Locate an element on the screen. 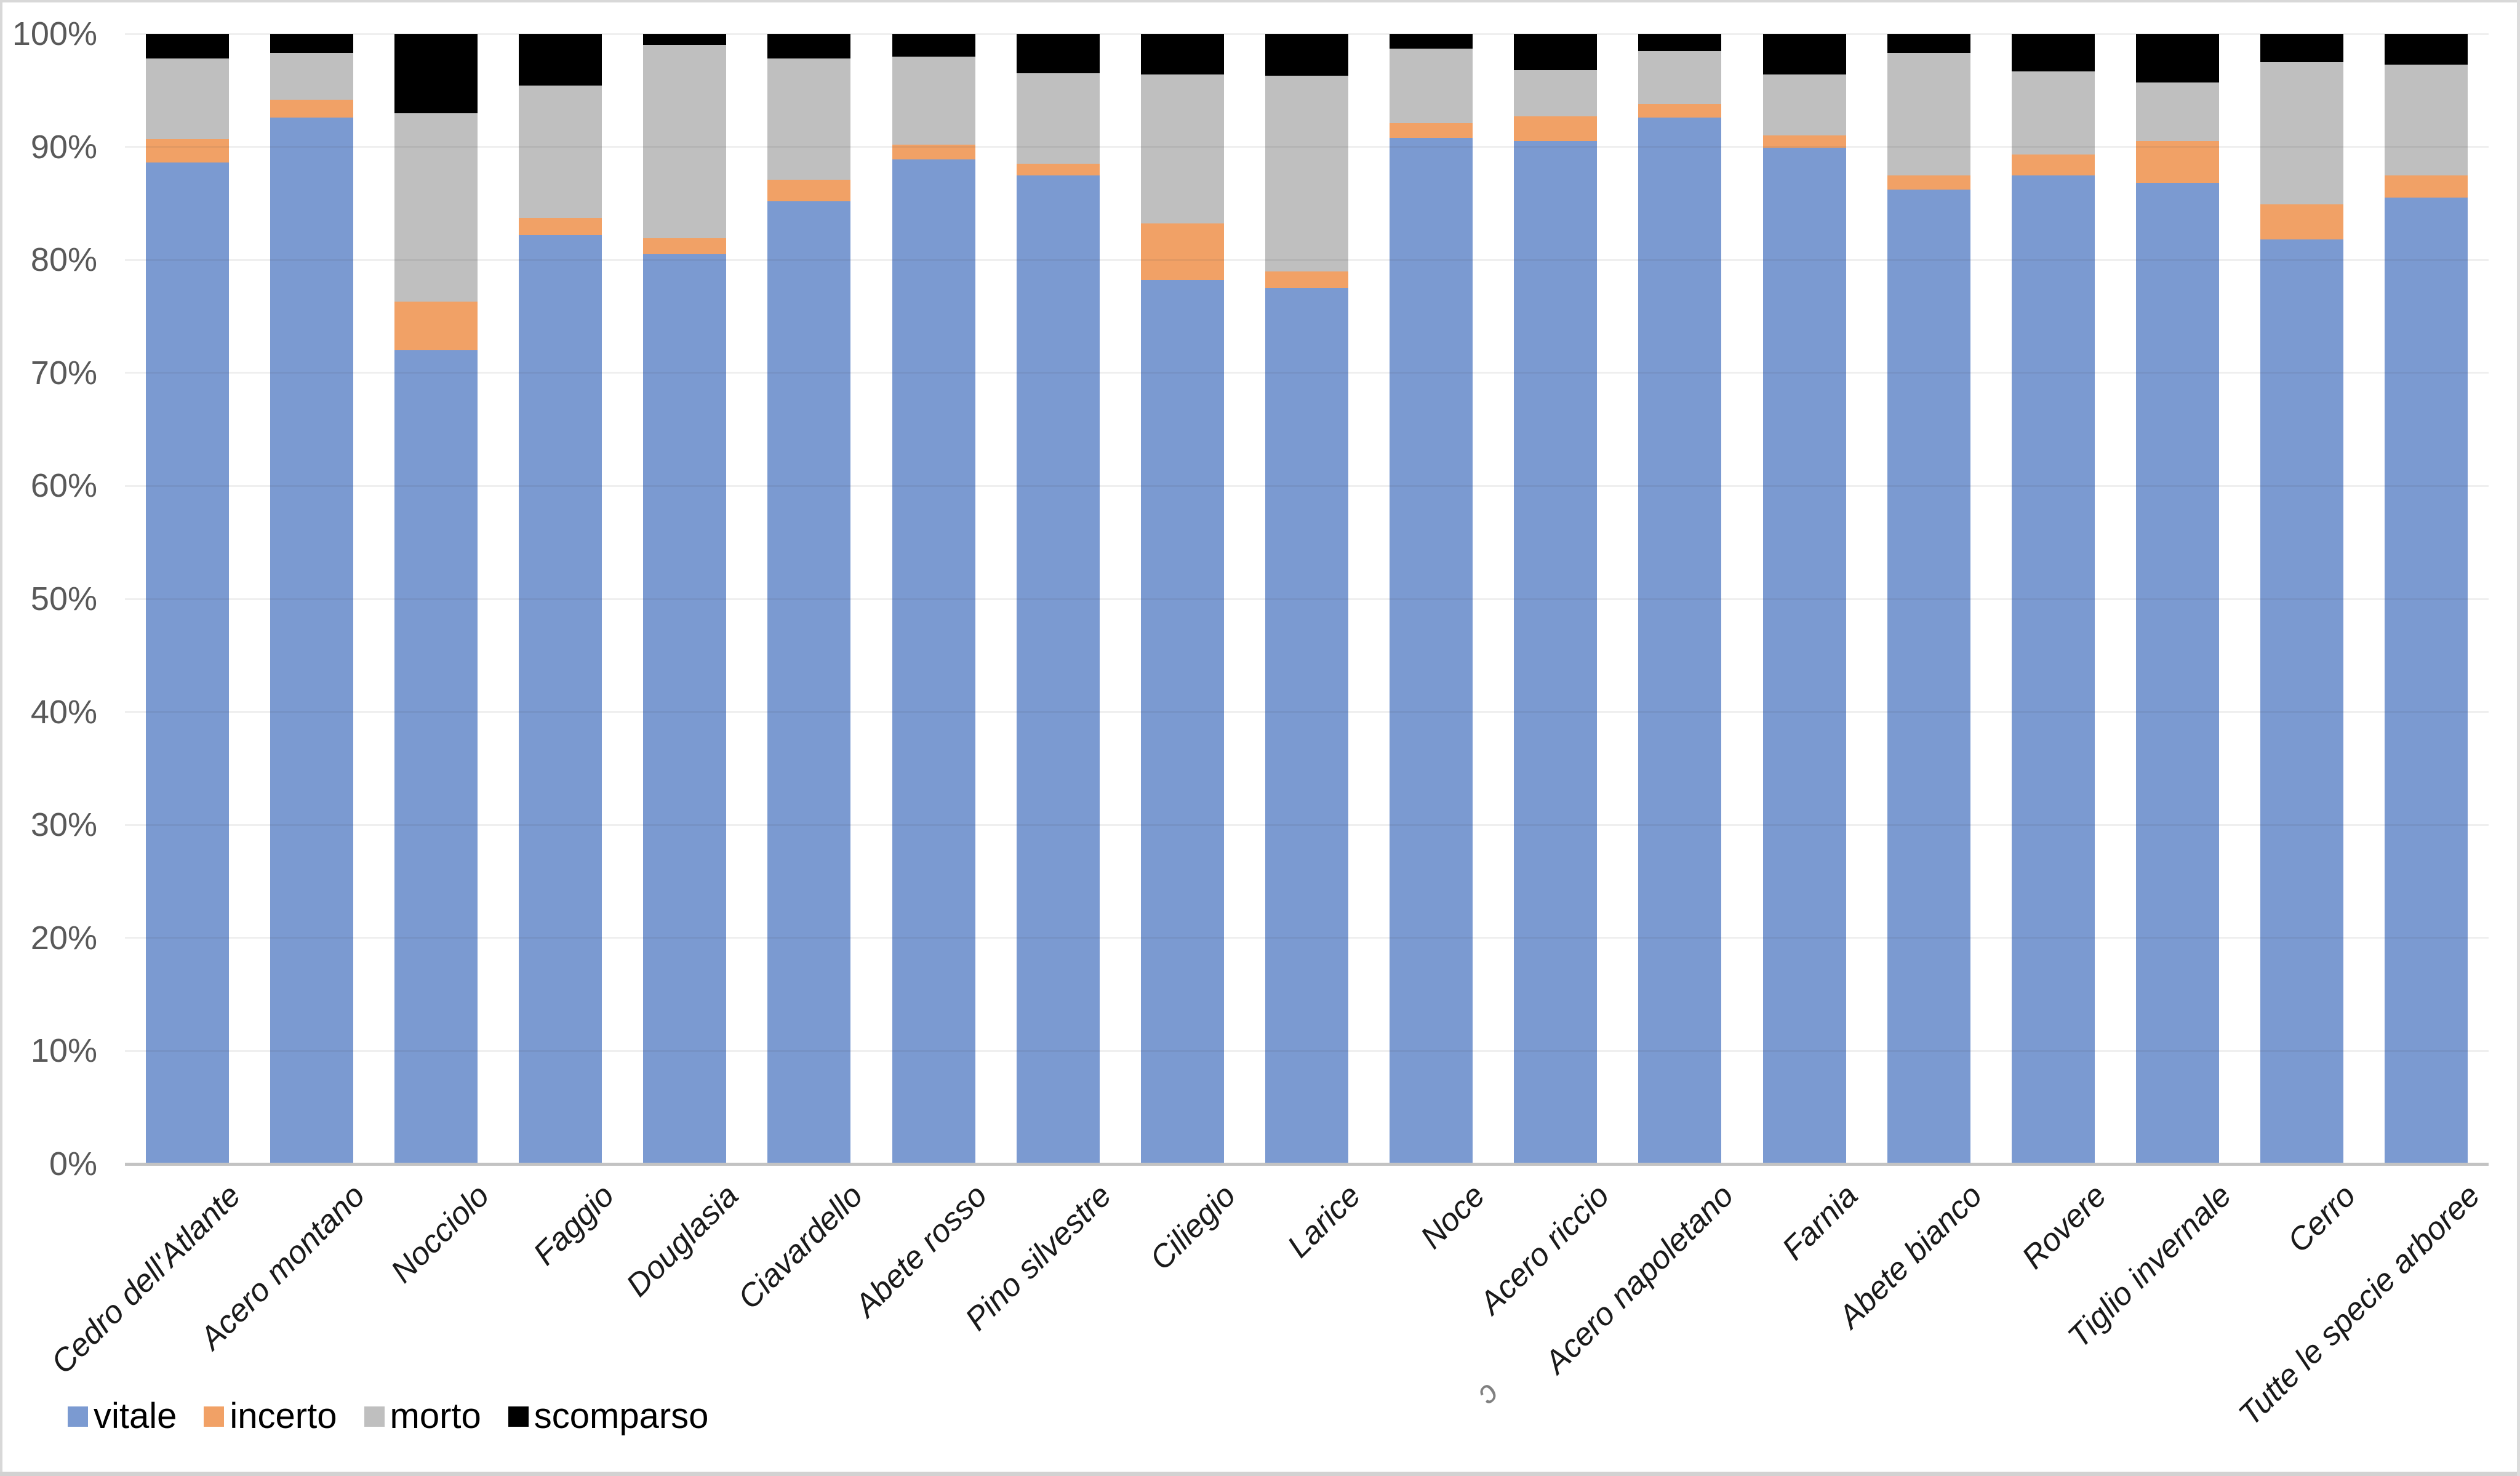 The image size is (2520, 1476). y-axis-tick-label: 0% is located at coordinates (73, 1163).